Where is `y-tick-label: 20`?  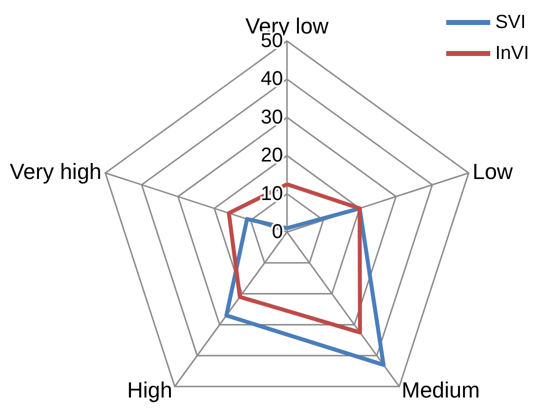
y-tick-label: 20 is located at coordinates (271, 155).